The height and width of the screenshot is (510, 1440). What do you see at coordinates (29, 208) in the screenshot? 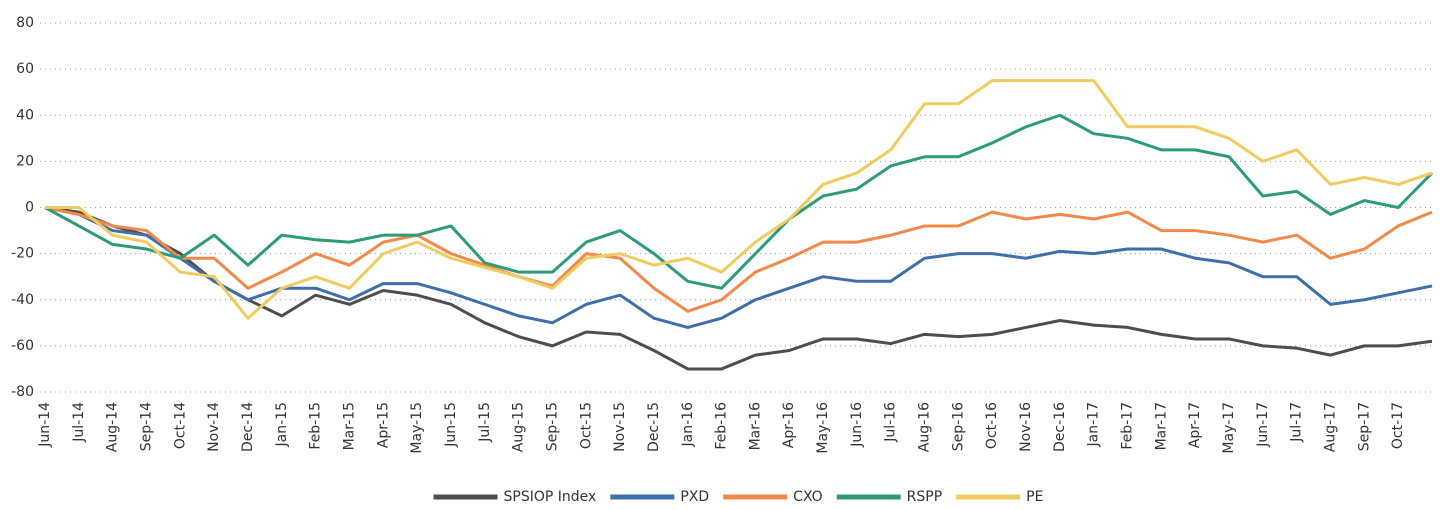
I see `y-tick-label: 0` at bounding box center [29, 208].